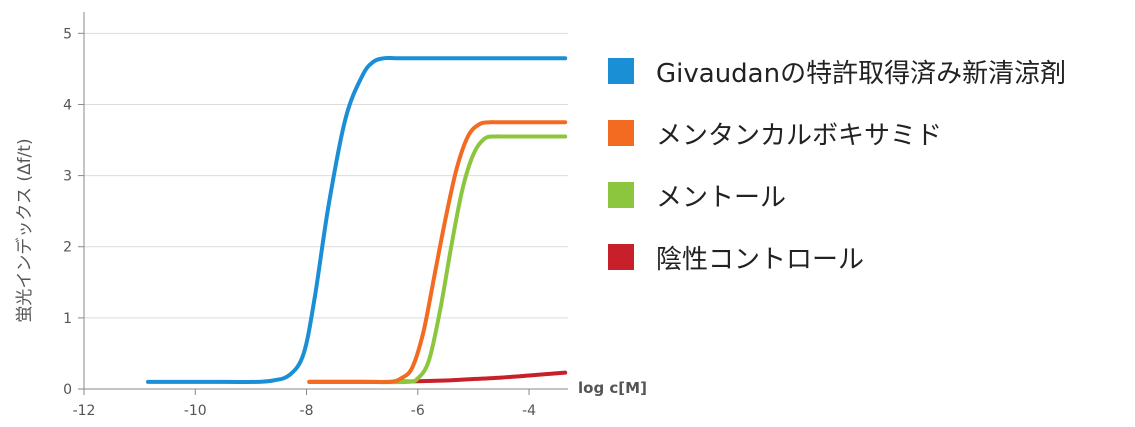 The width and height of the screenshot is (1135, 427). I want to click on legend-item-negative-control: 陰性コントロール, so click(837, 257).